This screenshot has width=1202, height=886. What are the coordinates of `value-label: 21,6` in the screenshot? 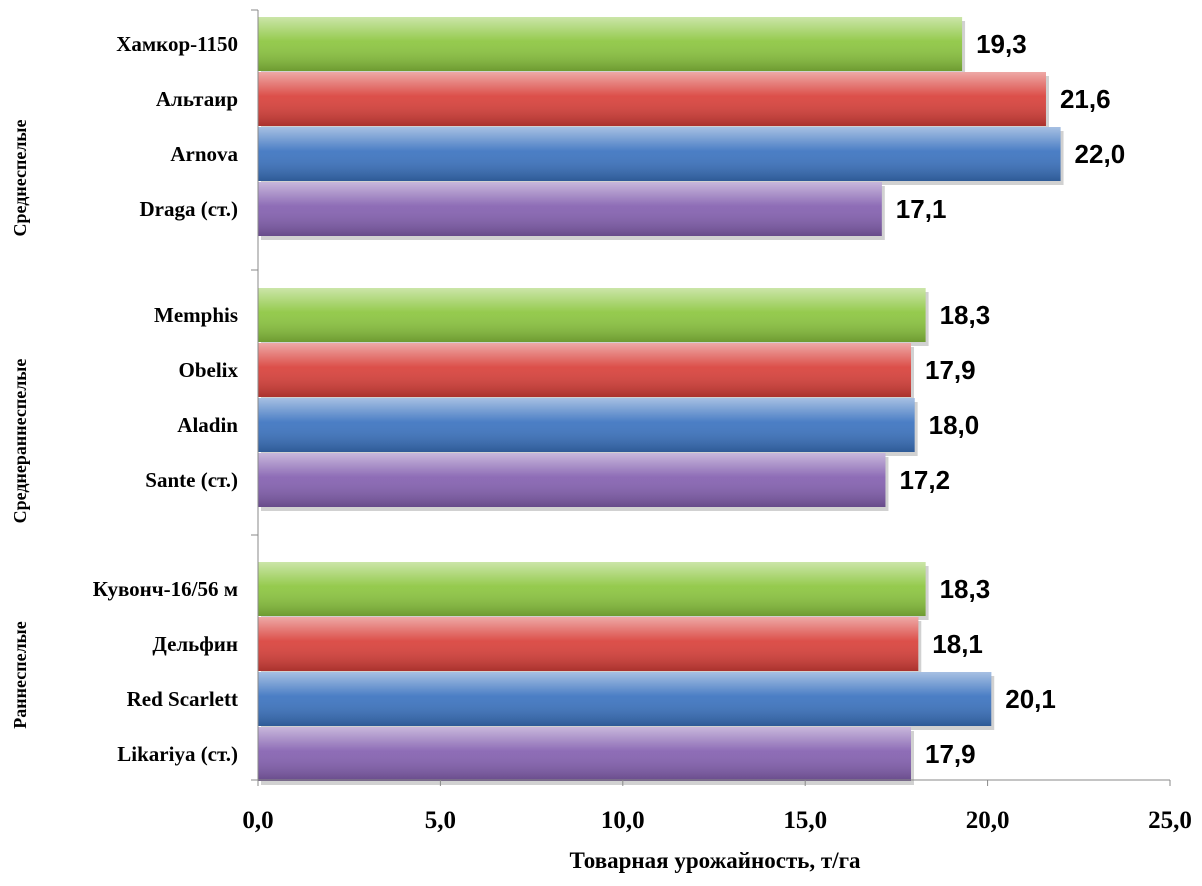 It's located at (1085, 99).